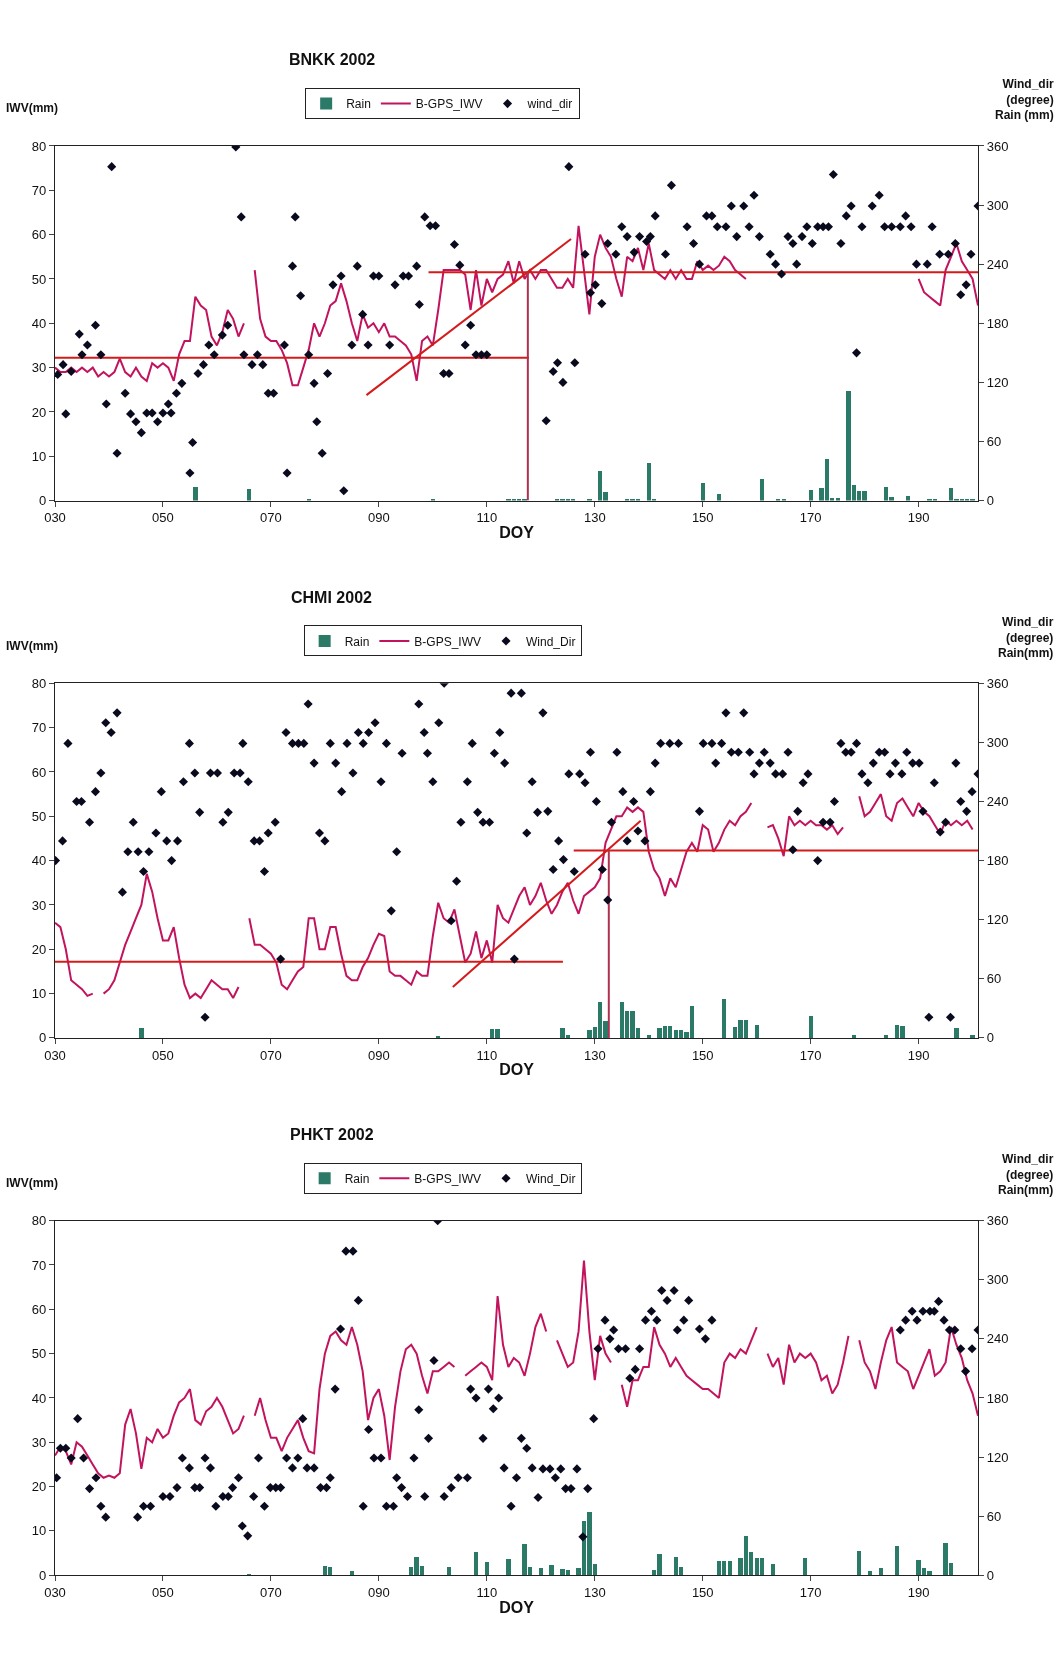 The height and width of the screenshot is (1674, 1063). Describe the element at coordinates (1024, 100) in the screenshot. I see `y2-axis-title: Wind_dir (degree) Rain (mm)` at that location.